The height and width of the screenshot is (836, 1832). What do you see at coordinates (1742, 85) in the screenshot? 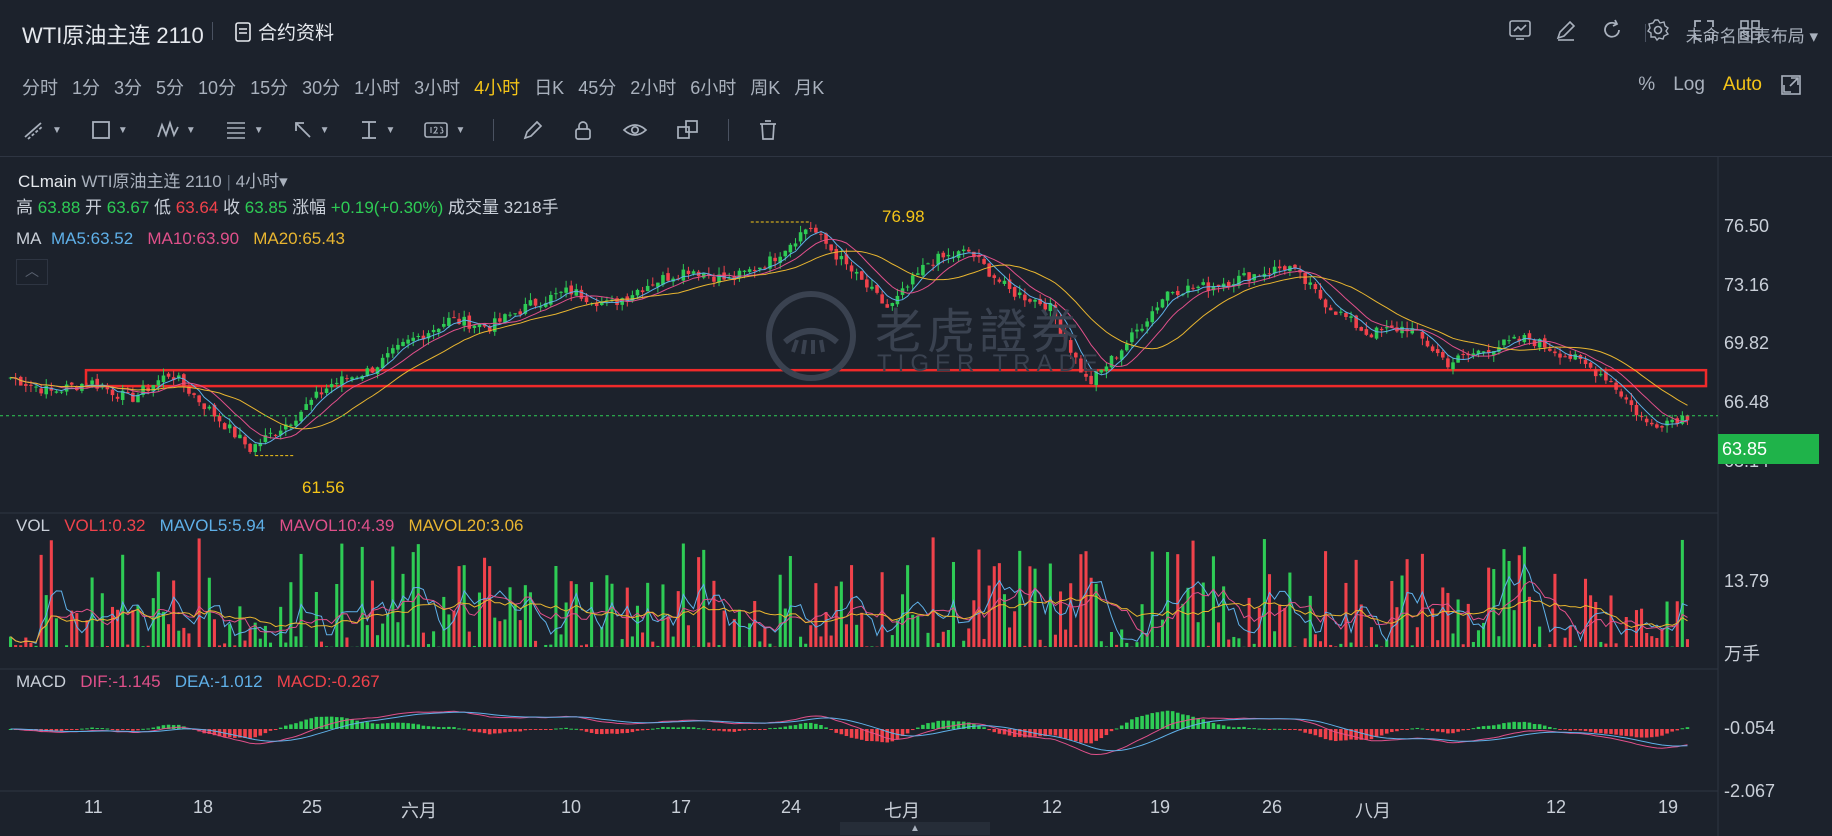
I see `auto-scale-toggle: Auto` at bounding box center [1742, 85].